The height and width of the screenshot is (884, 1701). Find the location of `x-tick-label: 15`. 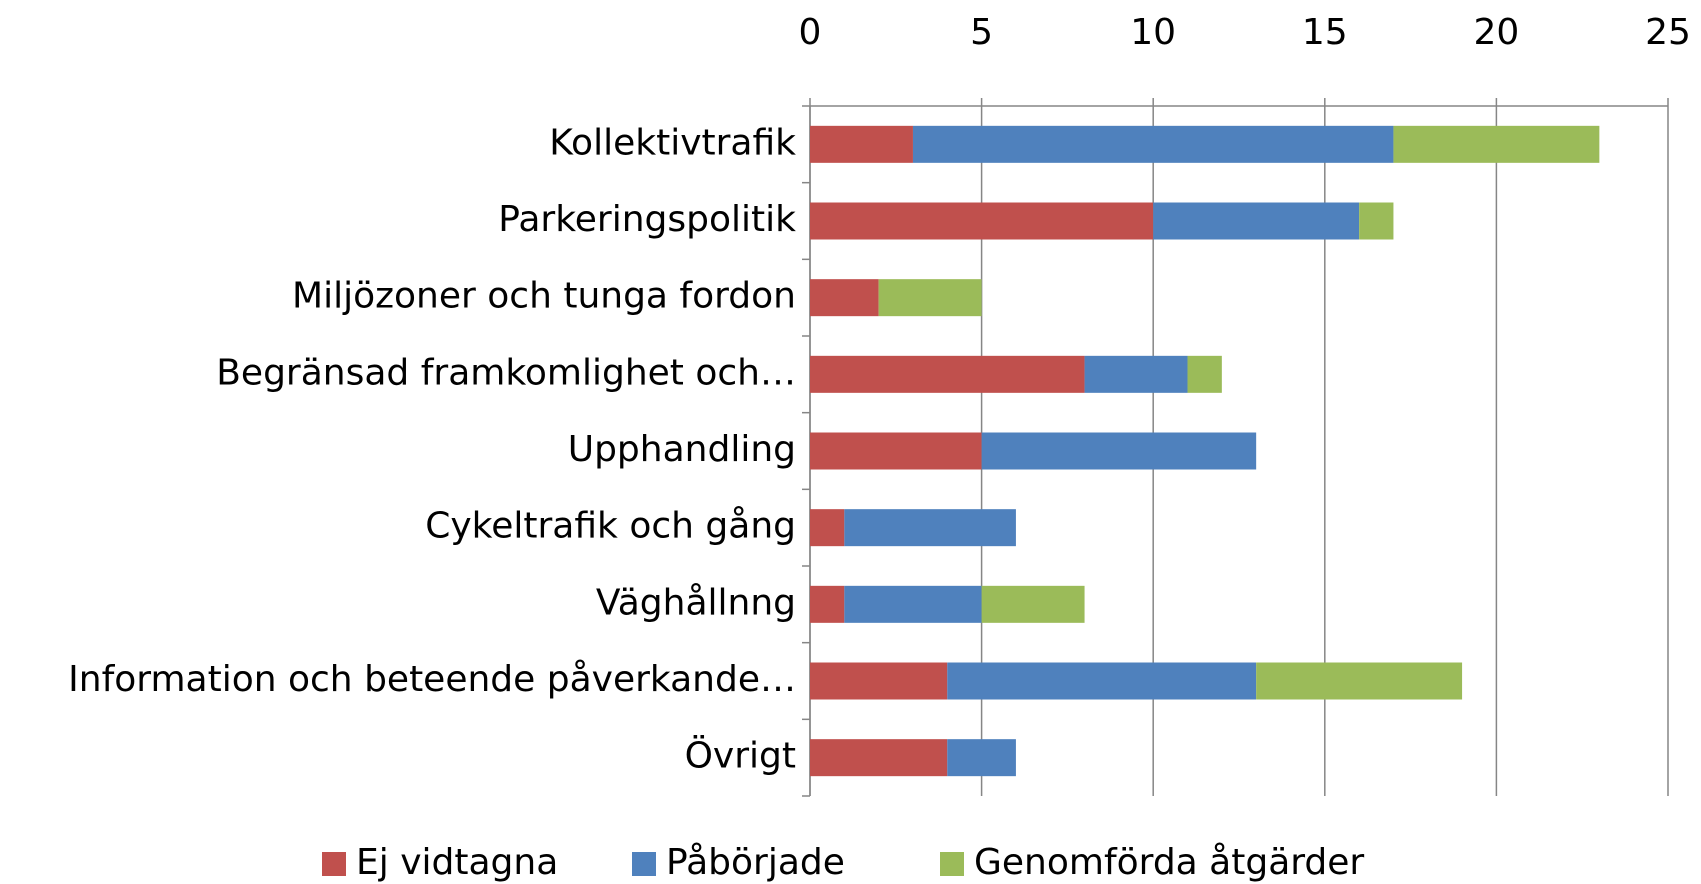

x-tick-label: 15 is located at coordinates (1325, 32).